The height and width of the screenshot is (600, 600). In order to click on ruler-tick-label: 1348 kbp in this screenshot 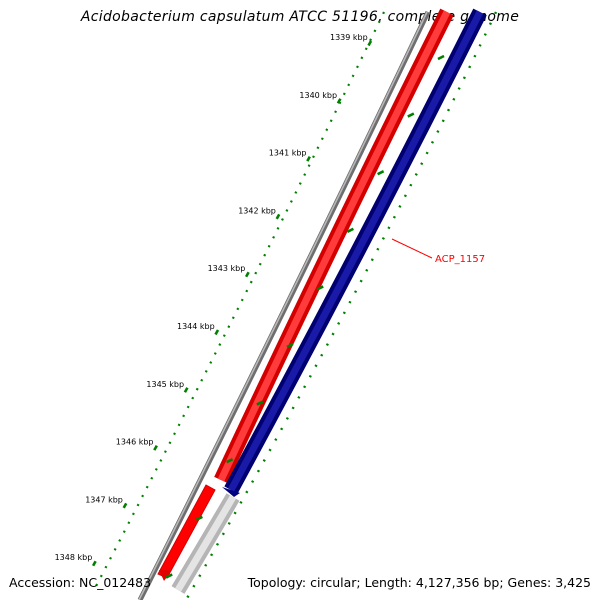, I will do `click(74, 557)`.